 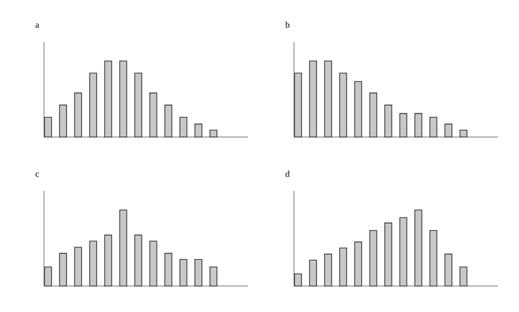 What do you see at coordinates (287, 25) in the screenshot?
I see `chart-title: b` at bounding box center [287, 25].